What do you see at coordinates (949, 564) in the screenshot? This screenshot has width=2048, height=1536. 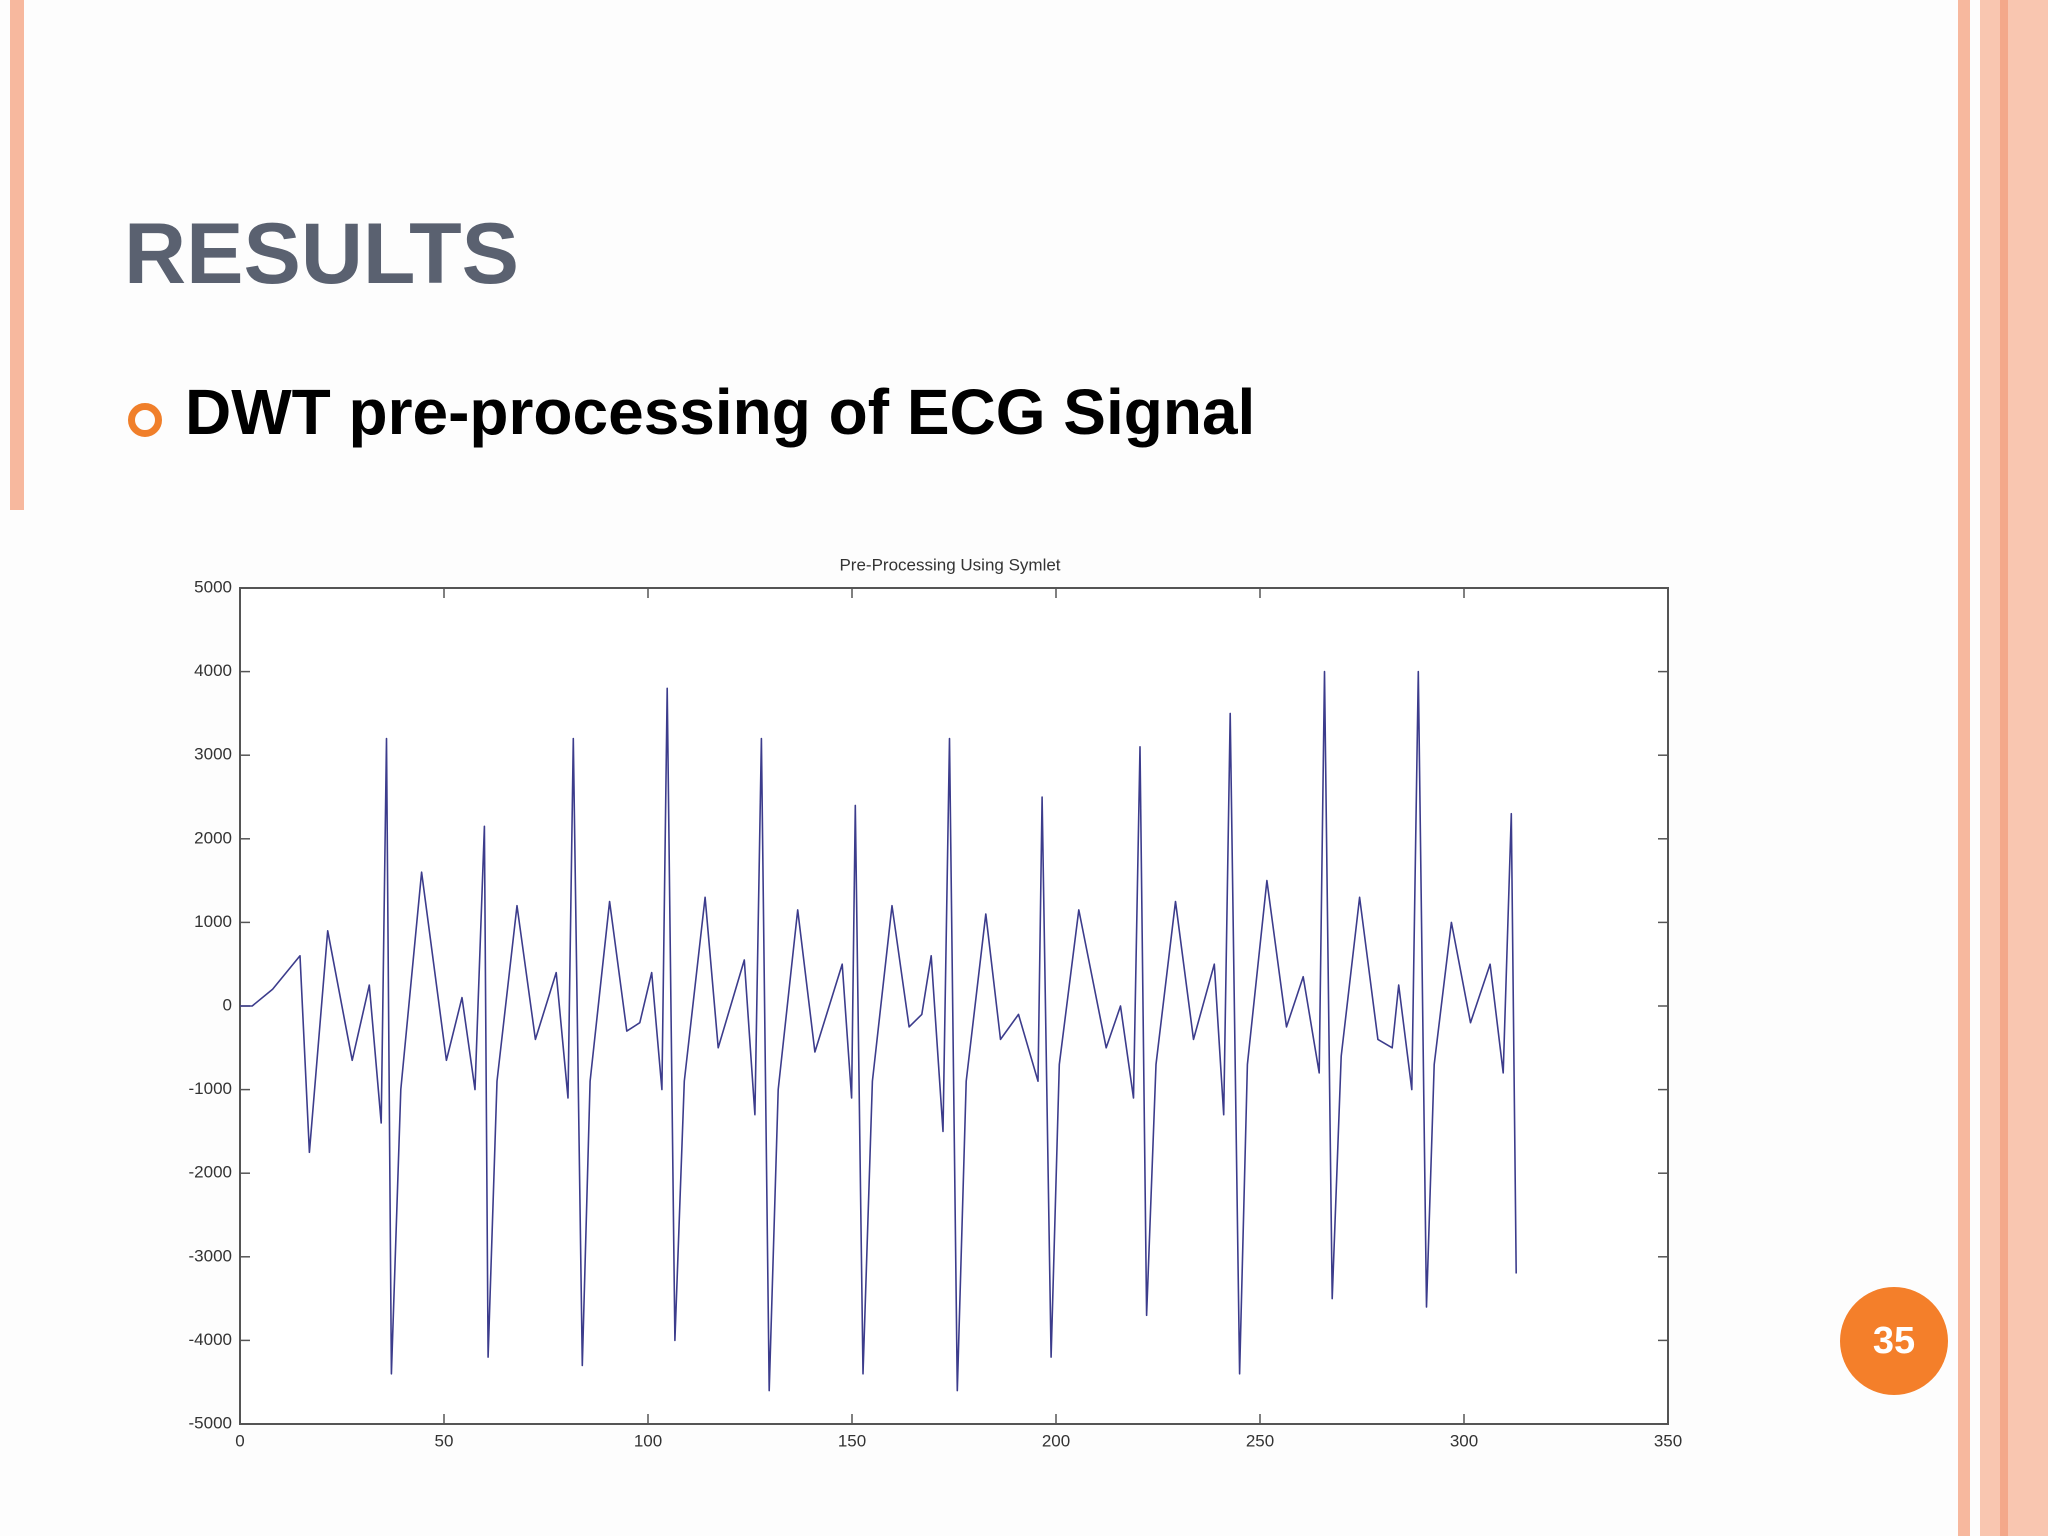 I see `chart-title: Pre-Processing Using Symlet` at bounding box center [949, 564].